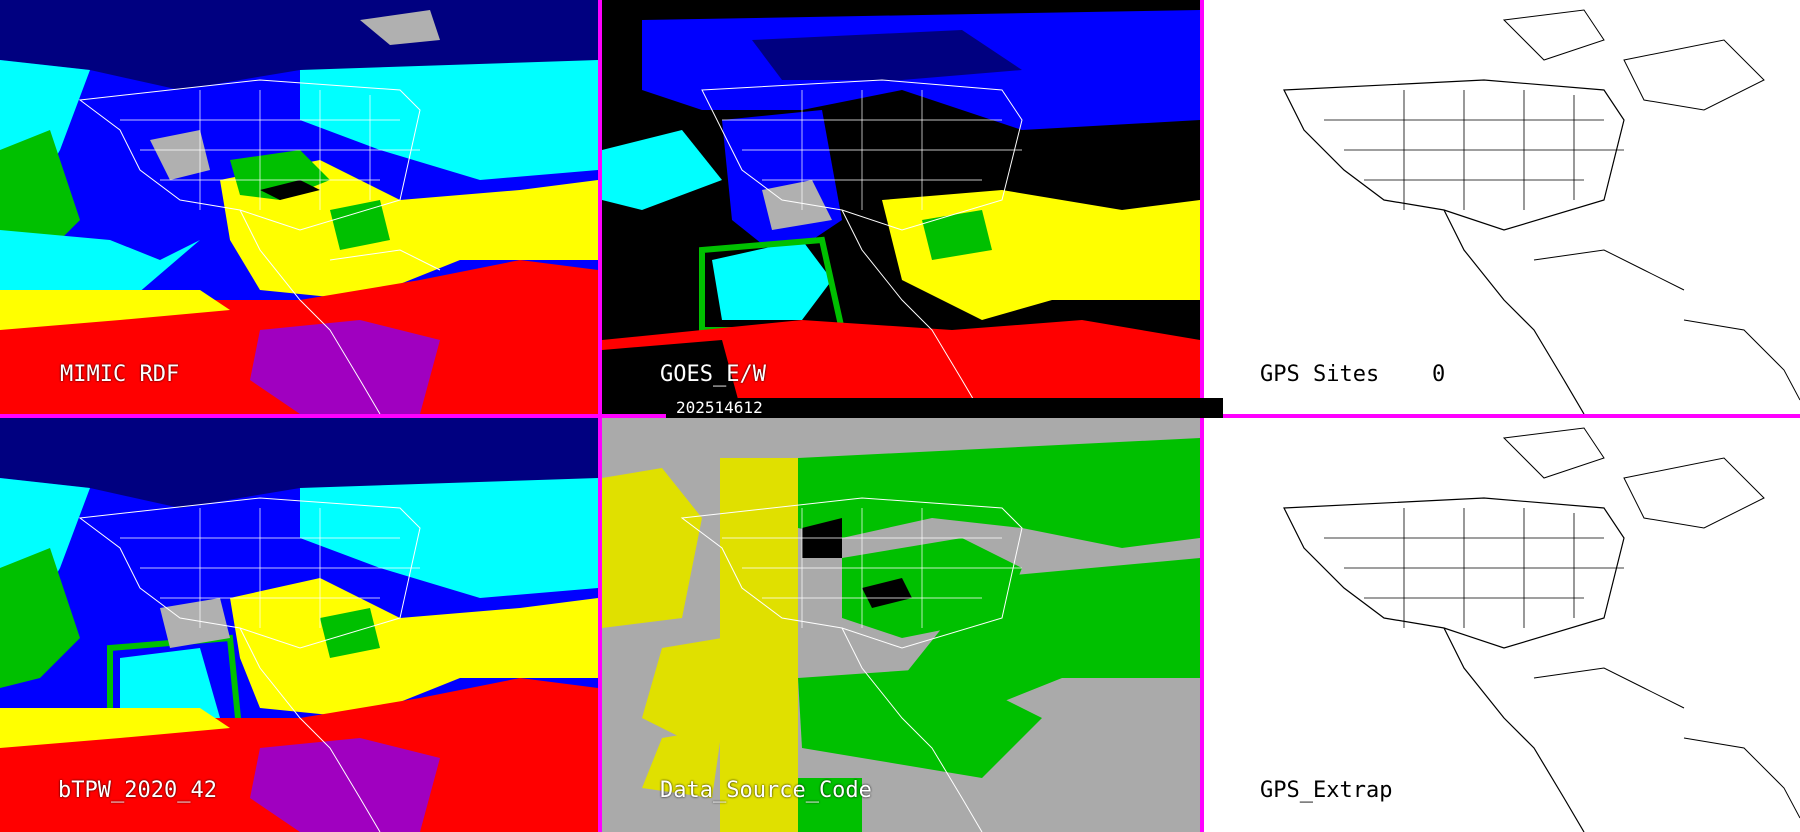 Image resolution: width=1800 pixels, height=832 pixels. I want to click on gps-sites-count: 0, so click(1439, 374).